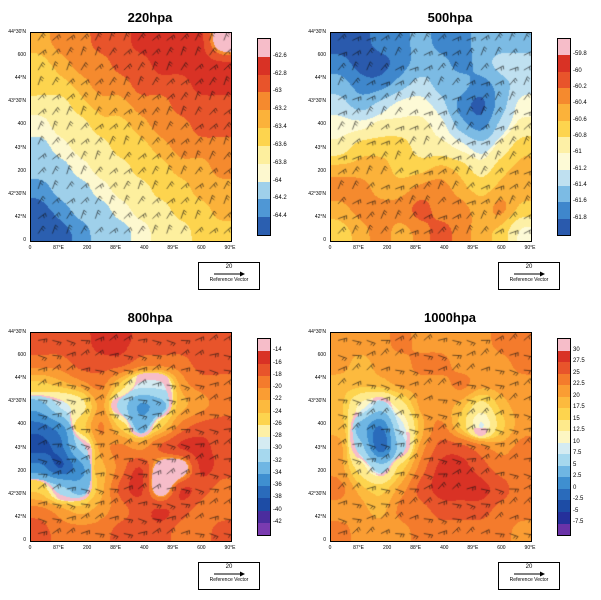 The height and width of the screenshot is (600, 601). Describe the element at coordinates (387, 548) in the screenshot. I see `x-tick-label: 200` at that location.